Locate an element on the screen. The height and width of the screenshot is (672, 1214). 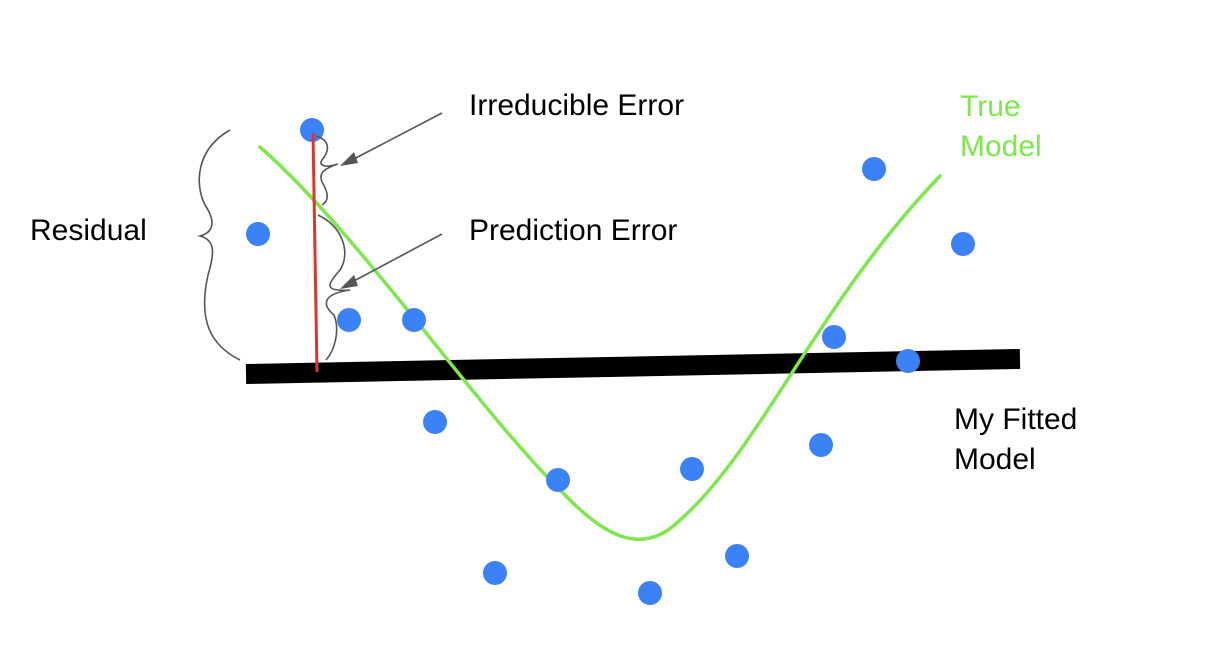
fitted-model-label-line-1: My Fitted is located at coordinates (1016, 419).